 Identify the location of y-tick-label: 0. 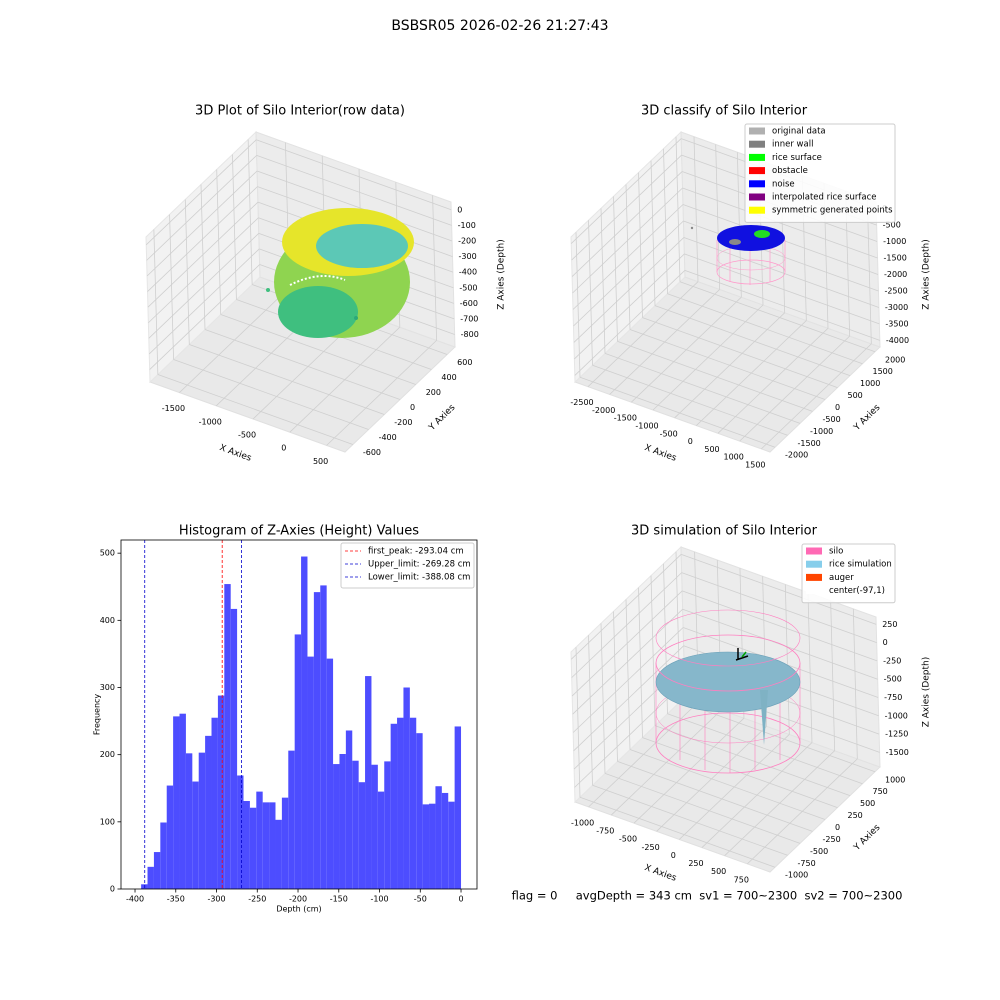
(412, 407).